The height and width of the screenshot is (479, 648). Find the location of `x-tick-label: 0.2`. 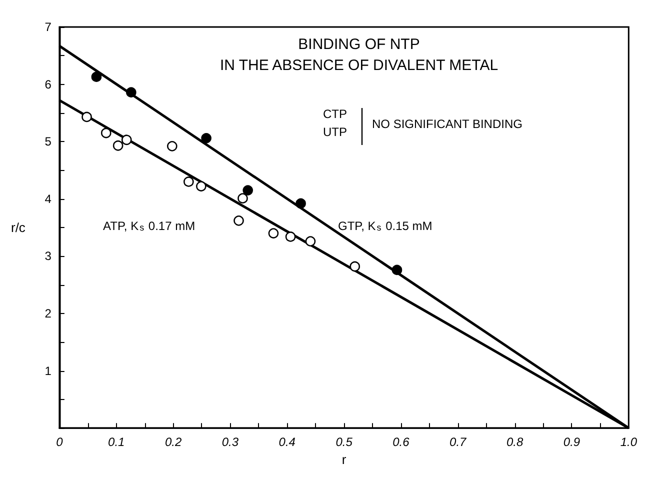

x-tick-label: 0.2 is located at coordinates (173, 442).